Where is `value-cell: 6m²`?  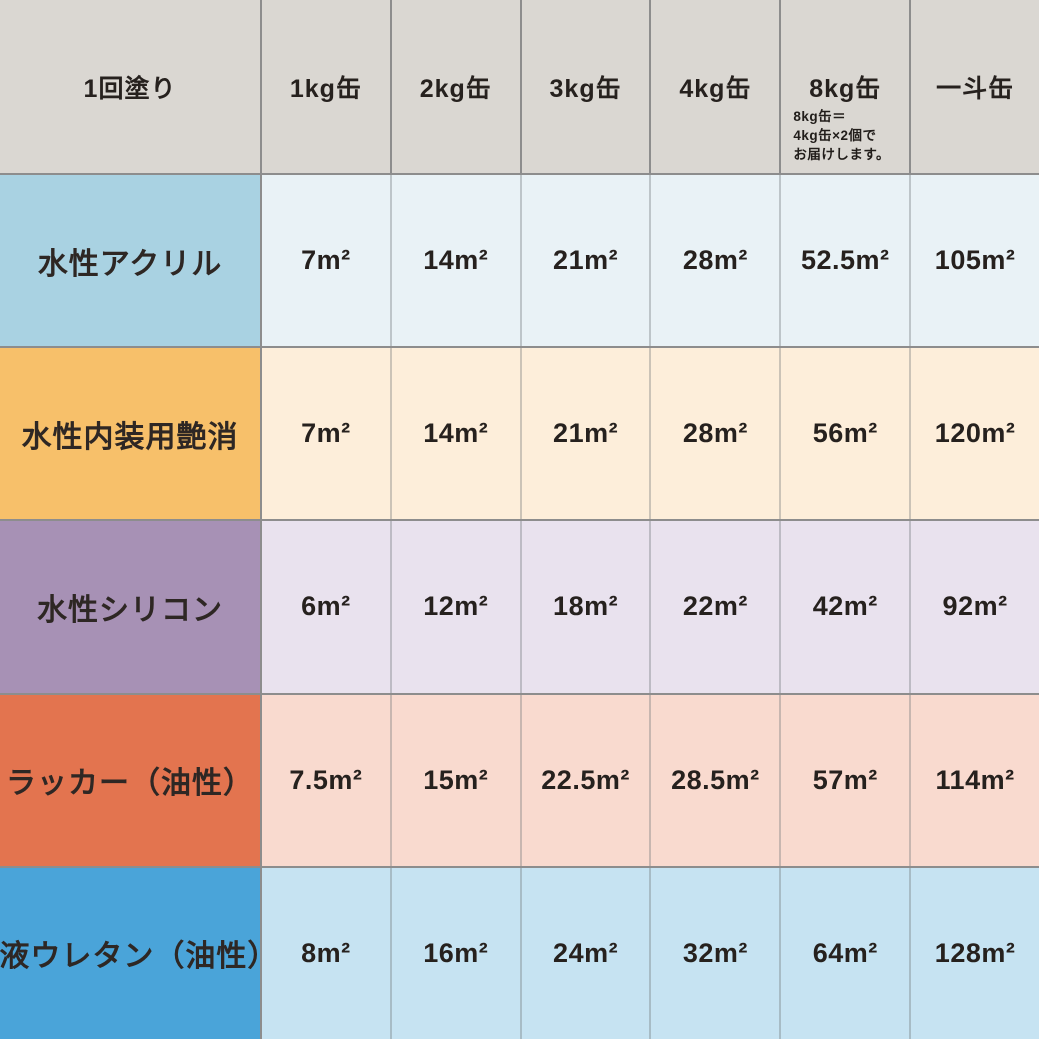
value-cell: 6m² is located at coordinates (325, 607).